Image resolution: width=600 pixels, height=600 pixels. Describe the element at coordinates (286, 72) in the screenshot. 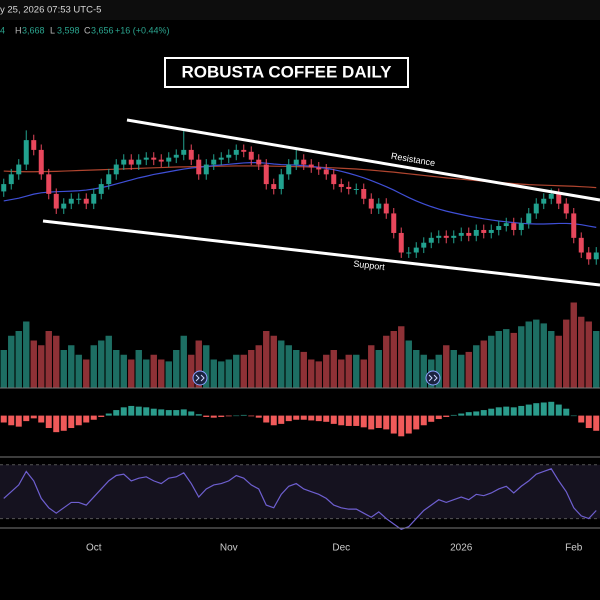

I see `title-box` at that location.